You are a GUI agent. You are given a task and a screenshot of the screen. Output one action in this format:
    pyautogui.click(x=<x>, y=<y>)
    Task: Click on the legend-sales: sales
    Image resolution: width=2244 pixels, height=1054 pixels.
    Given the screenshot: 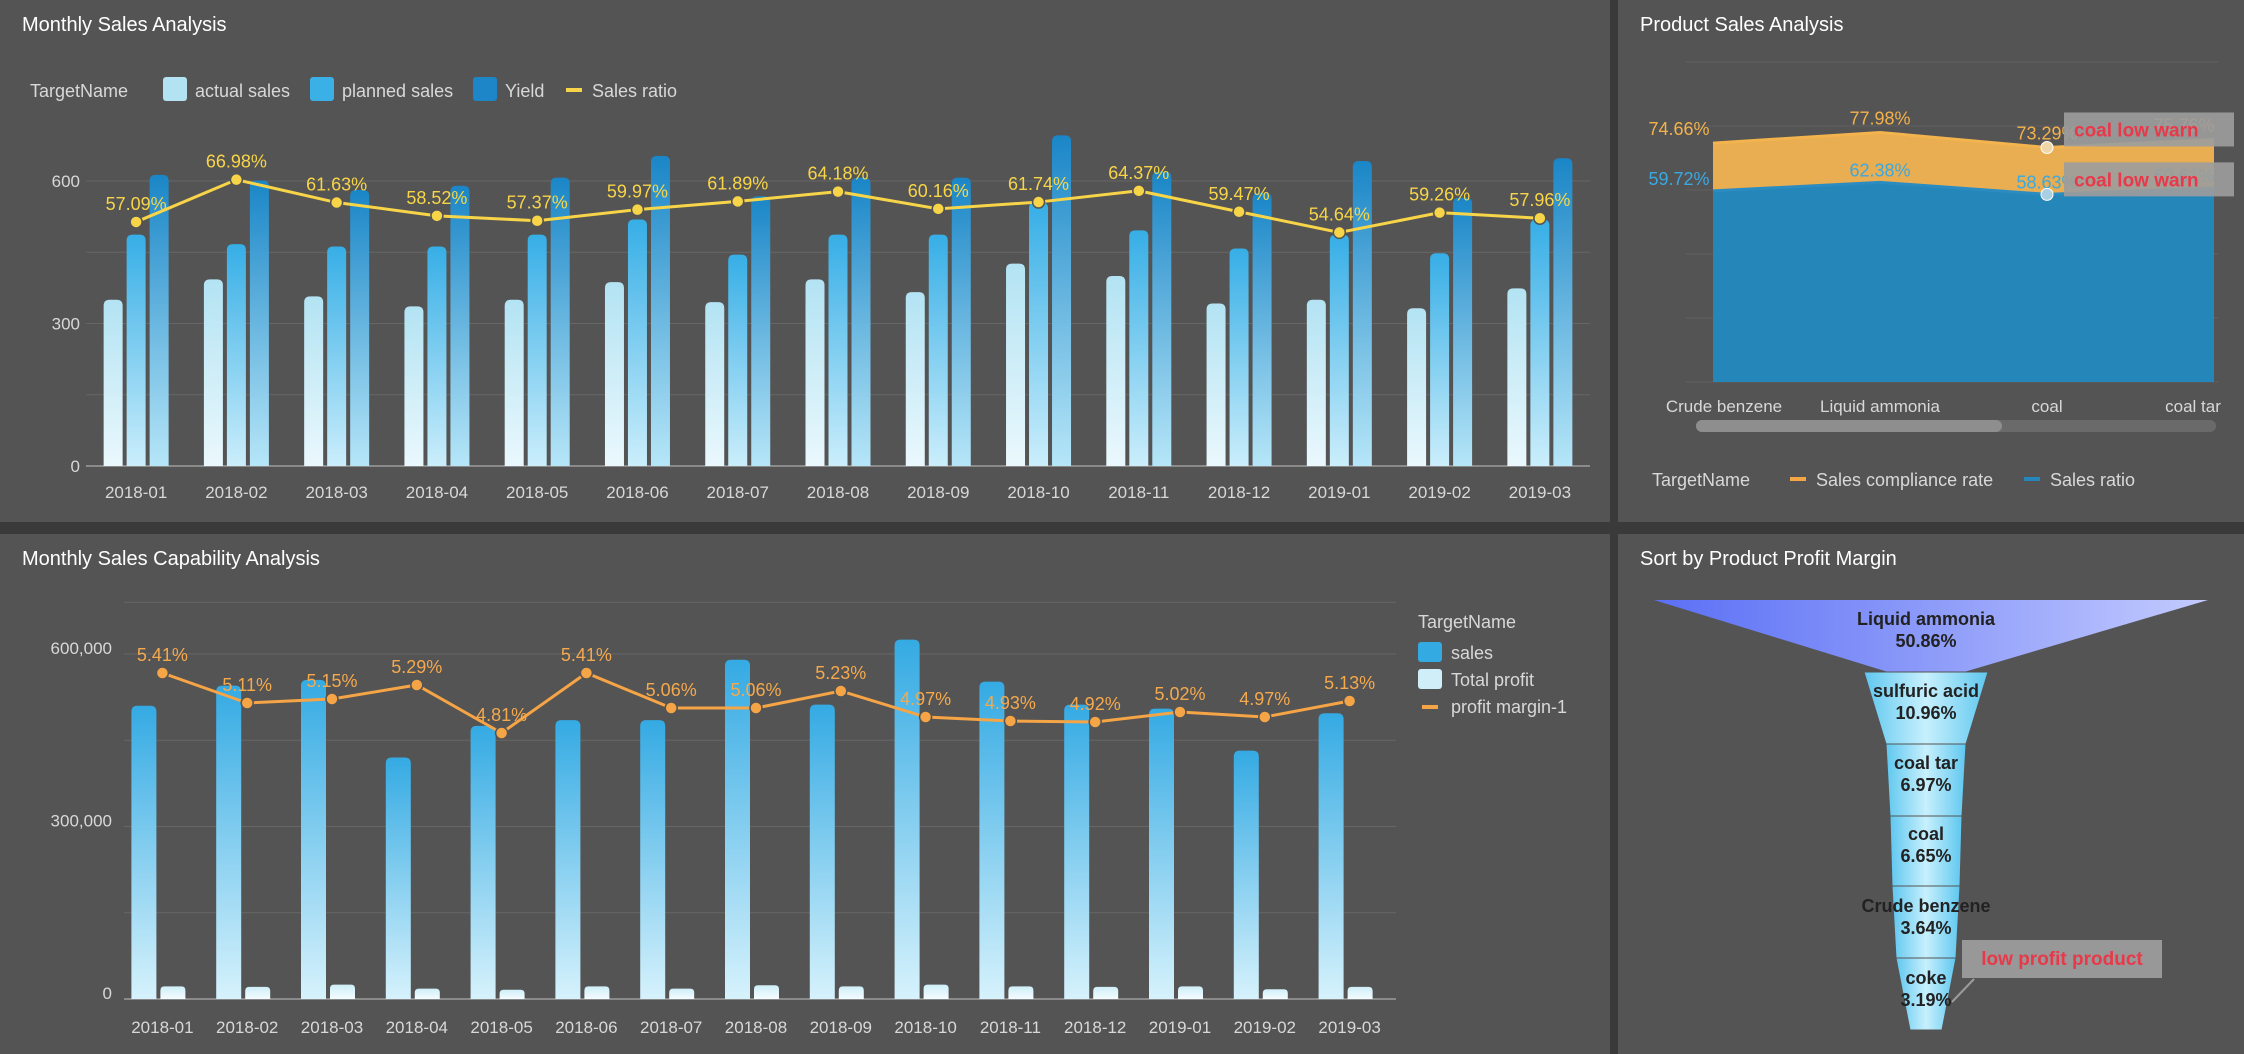 What is the action you would take?
    pyautogui.click(x=1472, y=653)
    